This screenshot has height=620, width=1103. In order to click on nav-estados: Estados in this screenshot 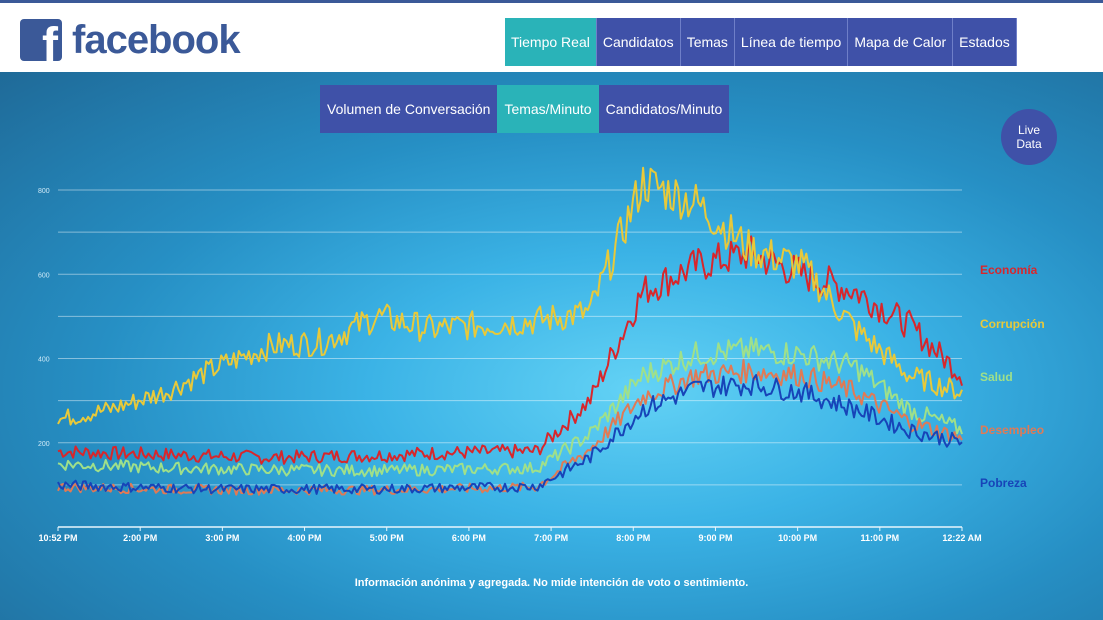, I will do `click(985, 42)`.